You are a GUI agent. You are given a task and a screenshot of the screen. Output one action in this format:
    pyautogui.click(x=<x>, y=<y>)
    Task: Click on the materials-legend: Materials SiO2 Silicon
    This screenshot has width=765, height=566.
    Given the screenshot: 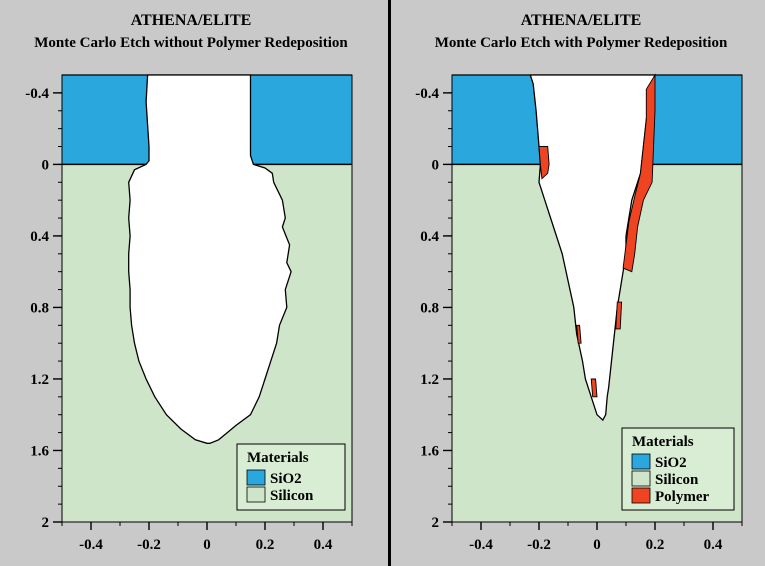 What is the action you would take?
    pyautogui.click(x=291, y=477)
    